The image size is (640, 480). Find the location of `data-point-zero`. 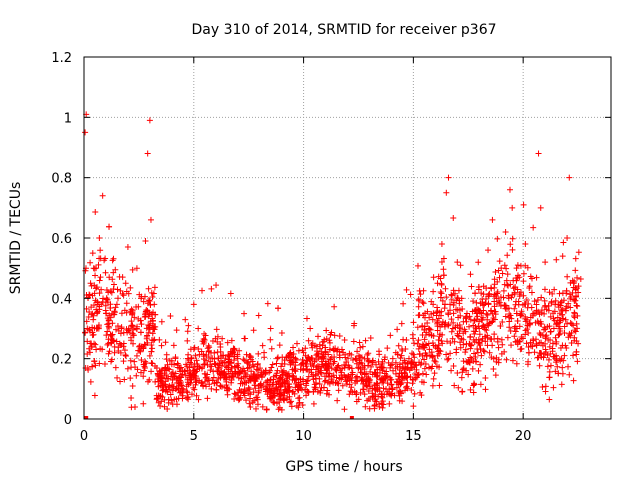

data-point-zero is located at coordinates (351, 417).